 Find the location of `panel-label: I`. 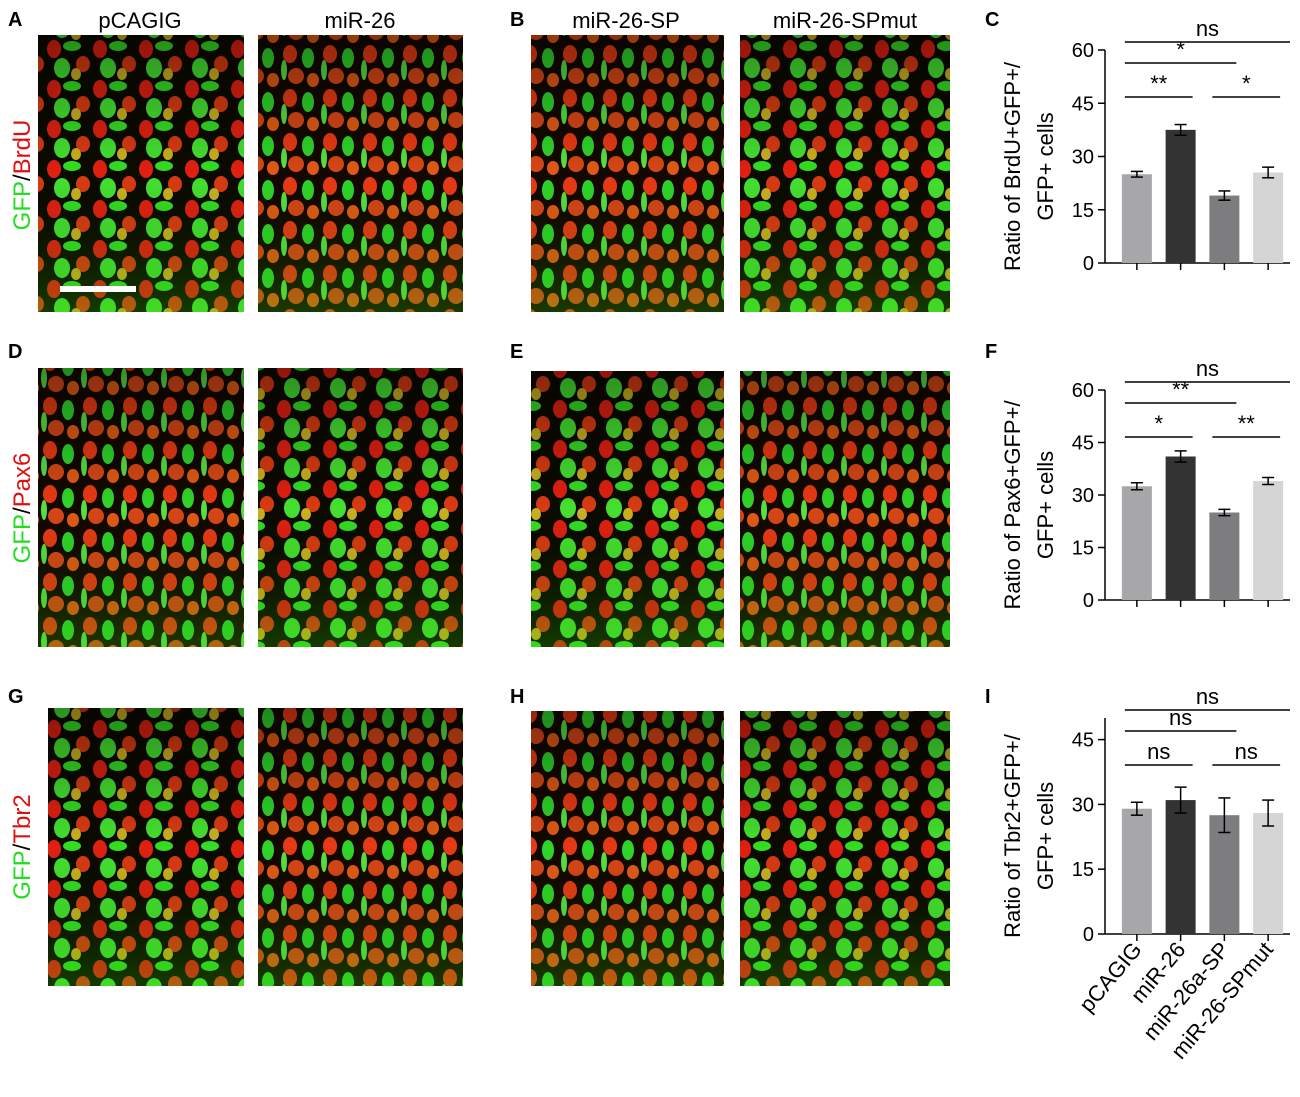

panel-label: I is located at coordinates (988, 697).